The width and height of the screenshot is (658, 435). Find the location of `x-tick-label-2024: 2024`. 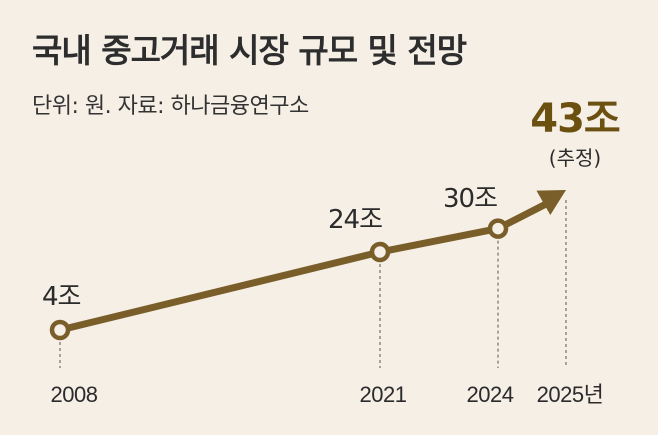

x-tick-label-2024: 2024 is located at coordinates (490, 394).